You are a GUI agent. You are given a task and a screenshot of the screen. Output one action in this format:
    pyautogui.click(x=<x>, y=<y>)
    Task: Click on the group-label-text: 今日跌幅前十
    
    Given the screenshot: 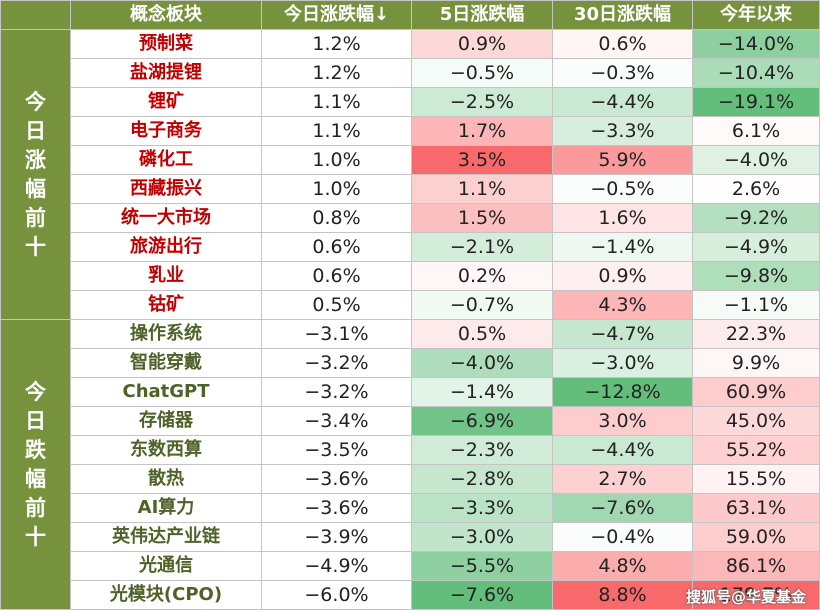 What is the action you would take?
    pyautogui.click(x=35, y=464)
    